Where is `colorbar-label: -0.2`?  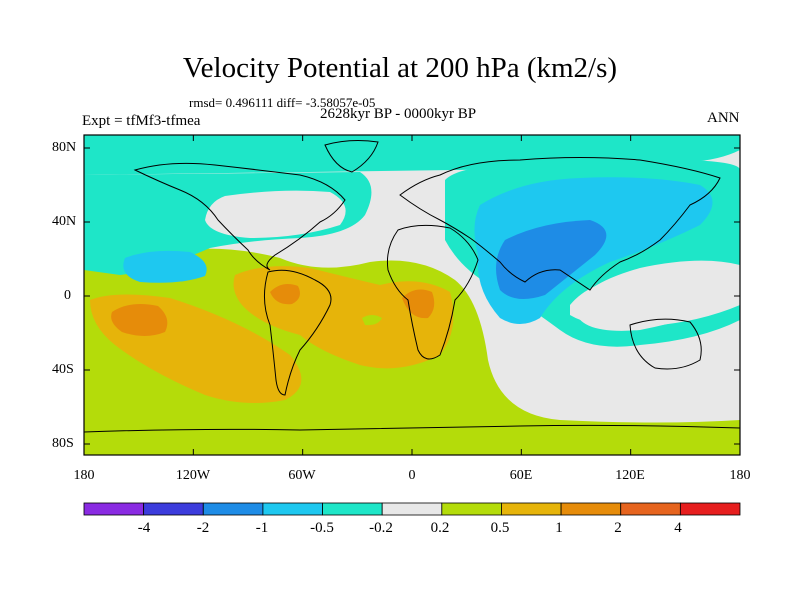 colorbar-label: -0.2 is located at coordinates (381, 528).